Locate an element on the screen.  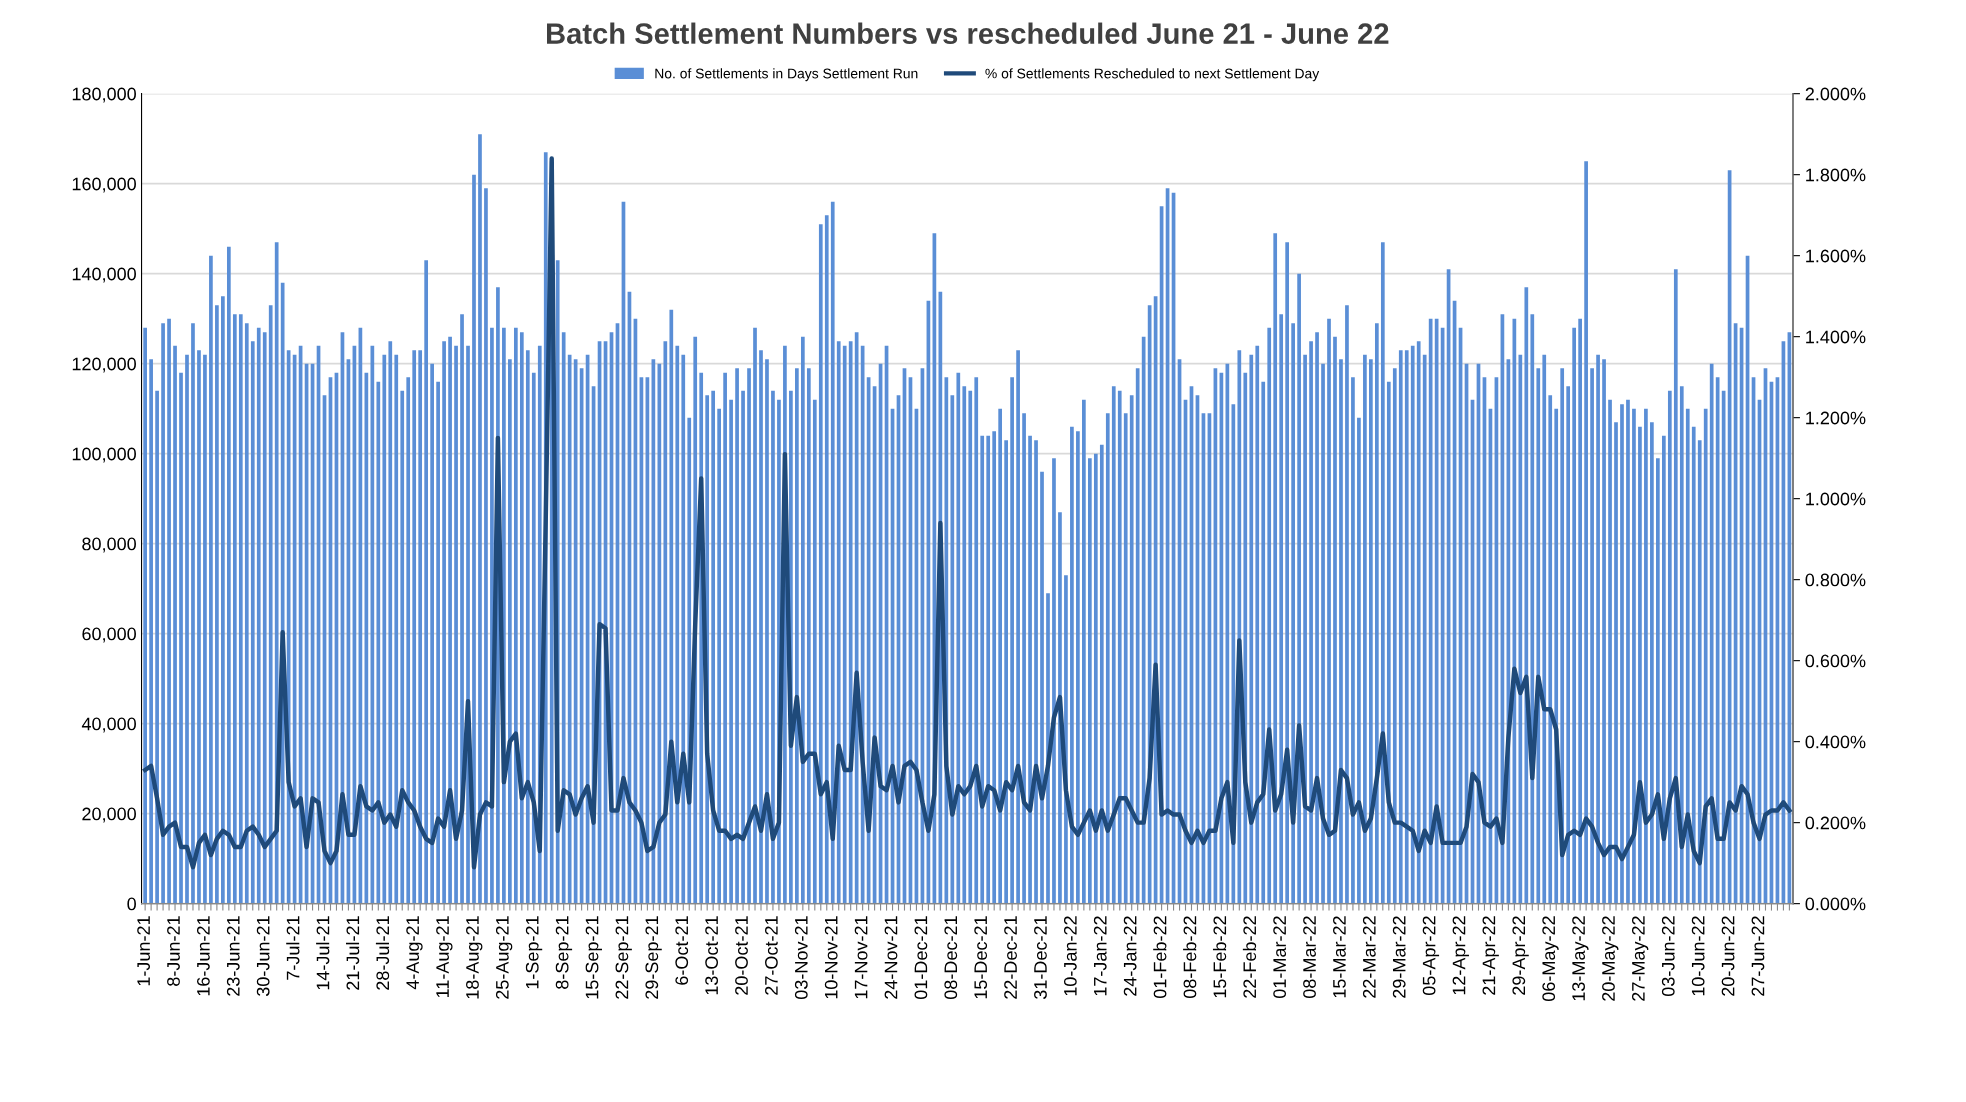
x-tick-label: 4-Aug-21 is located at coordinates (414, 953).